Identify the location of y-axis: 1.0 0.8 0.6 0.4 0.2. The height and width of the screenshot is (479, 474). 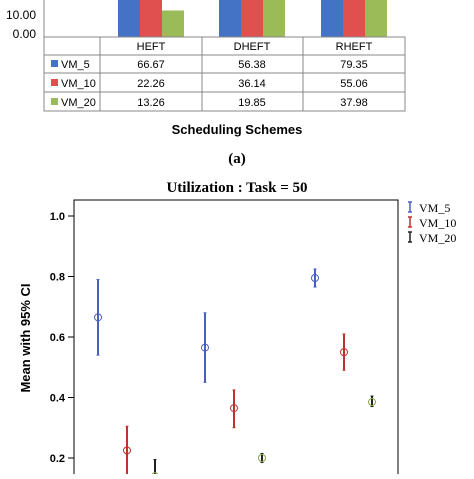
(62, 338).